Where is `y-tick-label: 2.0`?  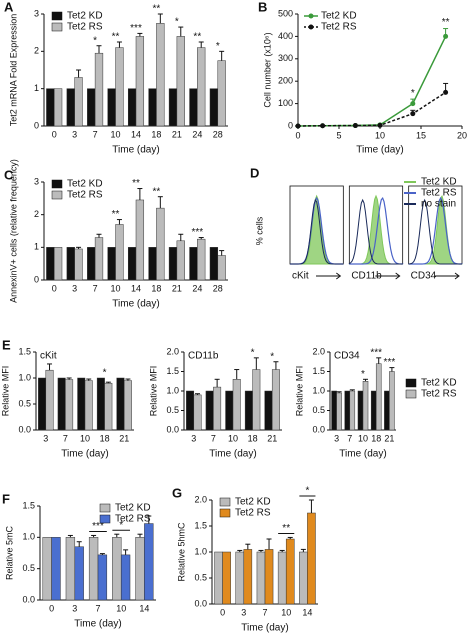
y-tick-label: 2.0 is located at coordinates (200, 499).